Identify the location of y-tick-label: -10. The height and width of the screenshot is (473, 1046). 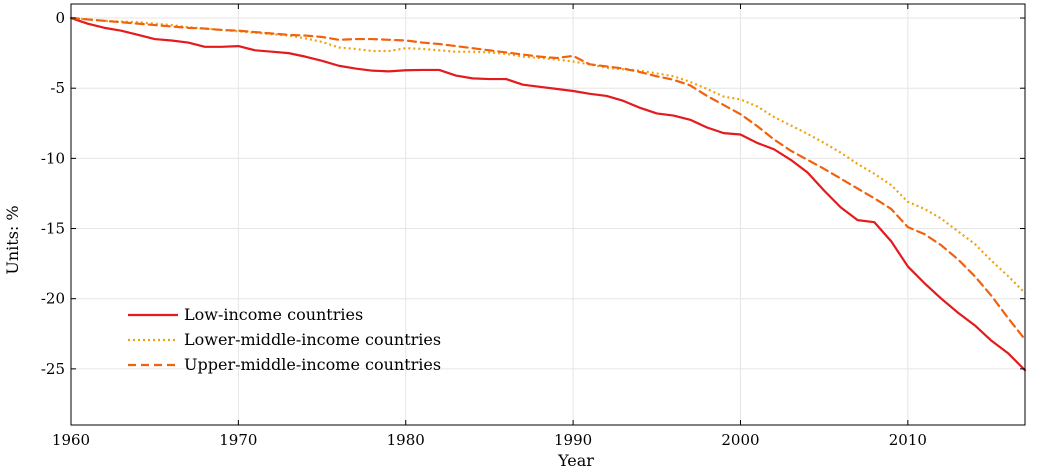
(53, 158).